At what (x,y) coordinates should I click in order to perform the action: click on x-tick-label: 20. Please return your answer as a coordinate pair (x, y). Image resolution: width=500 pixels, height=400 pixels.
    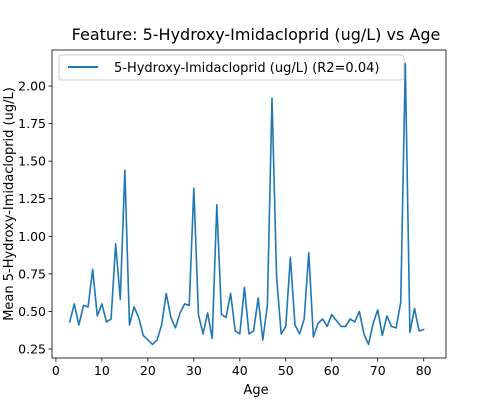
    Looking at the image, I should click on (148, 370).